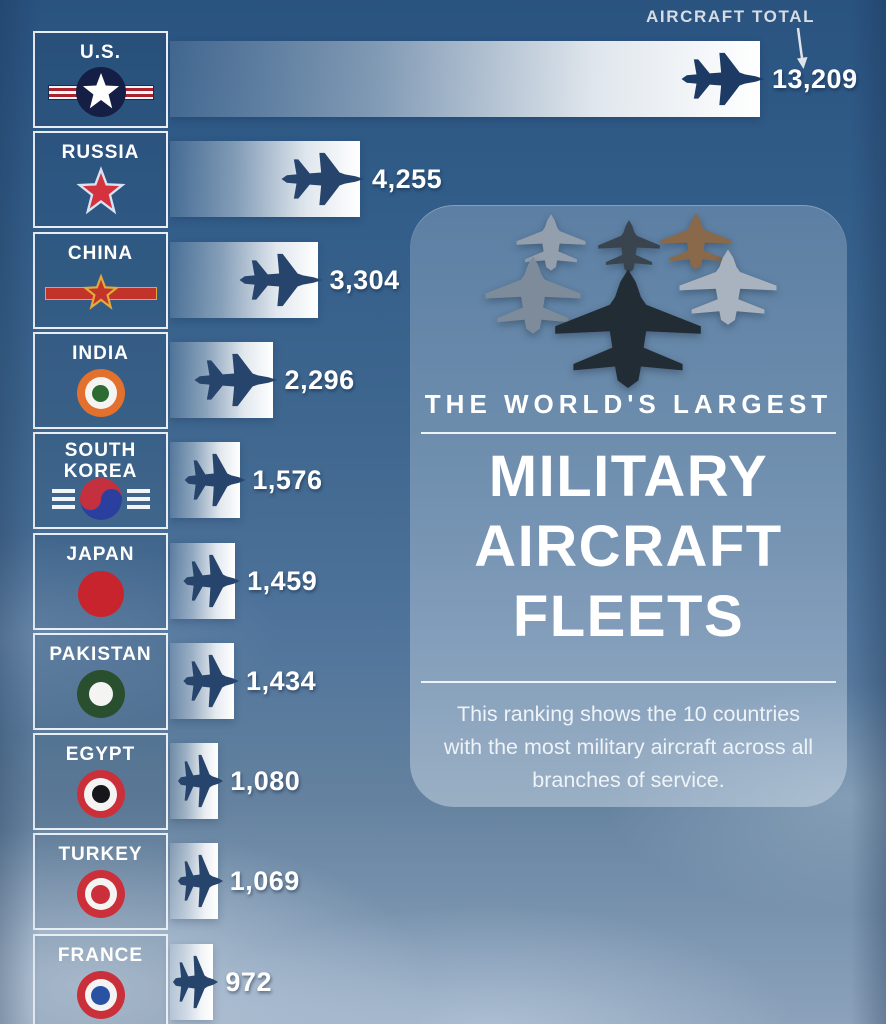 The width and height of the screenshot is (886, 1024). What do you see at coordinates (100, 794) in the screenshot?
I see `egypt-roundel-icon` at bounding box center [100, 794].